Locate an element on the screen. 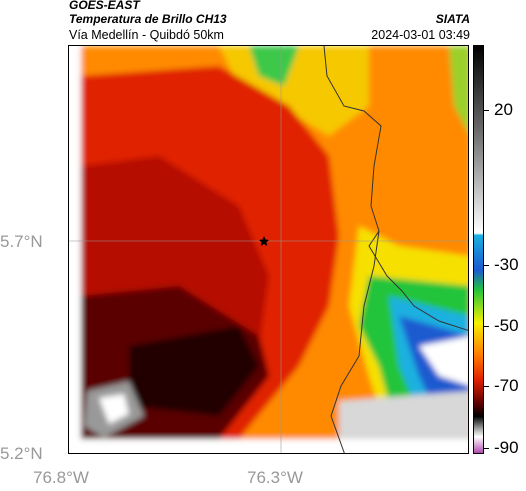  satellite-title: GOES-EAST is located at coordinates (104, 6).